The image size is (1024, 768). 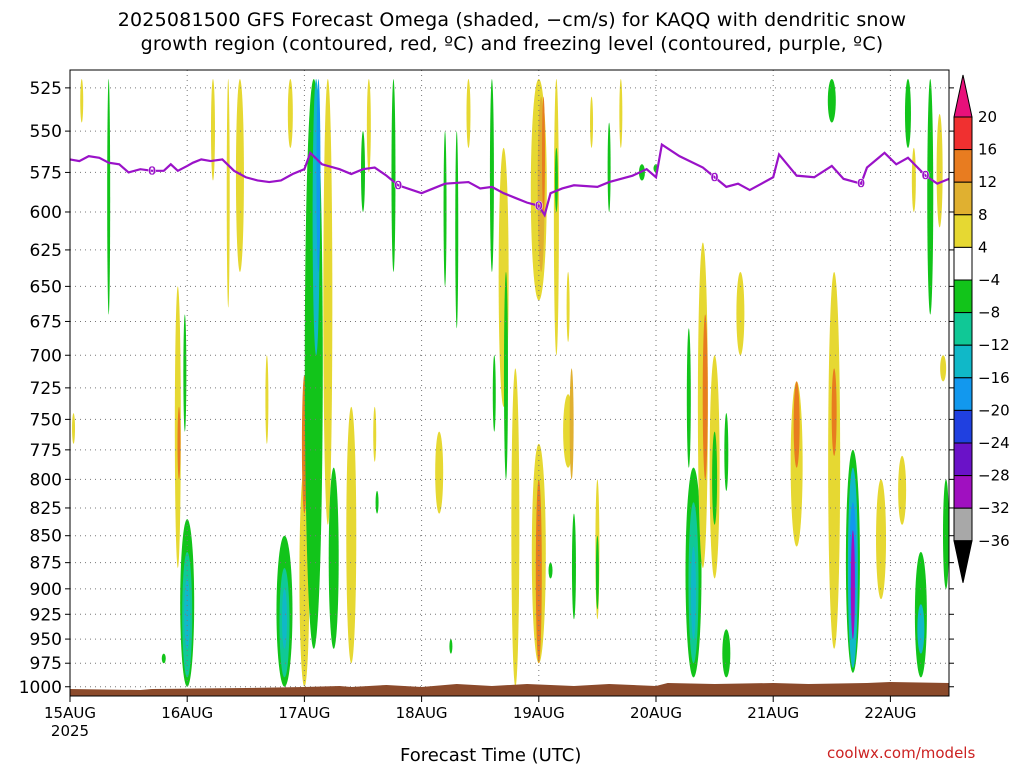 What do you see at coordinates (46, 389) in the screenshot?
I see `y-tick-label: 725` at bounding box center [46, 389].